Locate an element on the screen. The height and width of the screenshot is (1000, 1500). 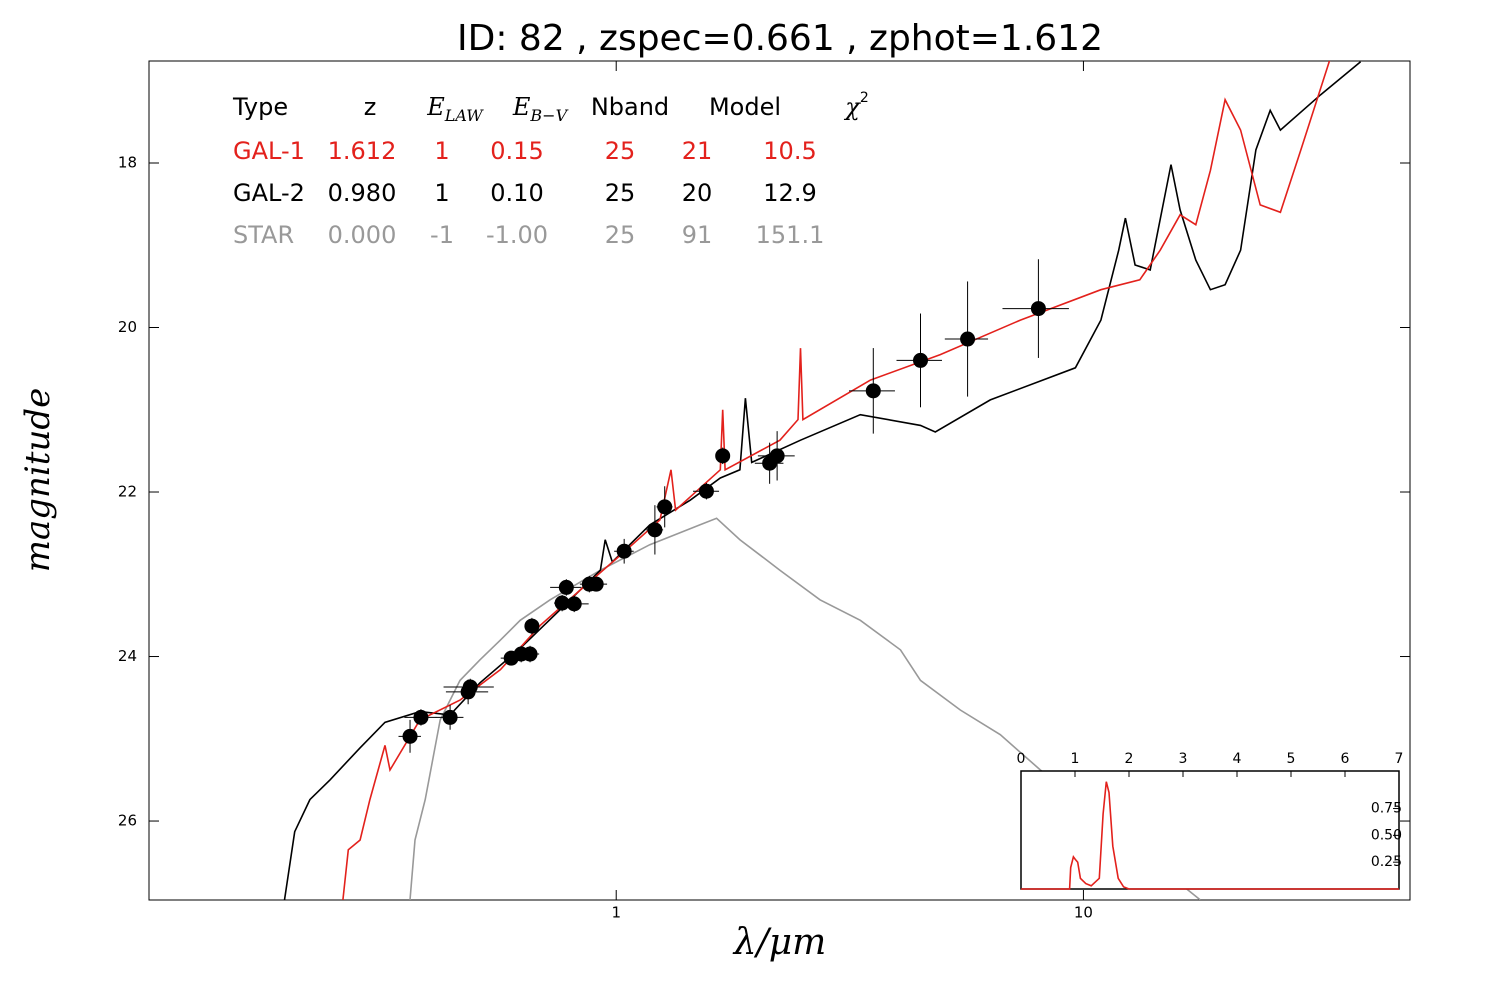
table-cell: 91 is located at coordinates (697, 235).